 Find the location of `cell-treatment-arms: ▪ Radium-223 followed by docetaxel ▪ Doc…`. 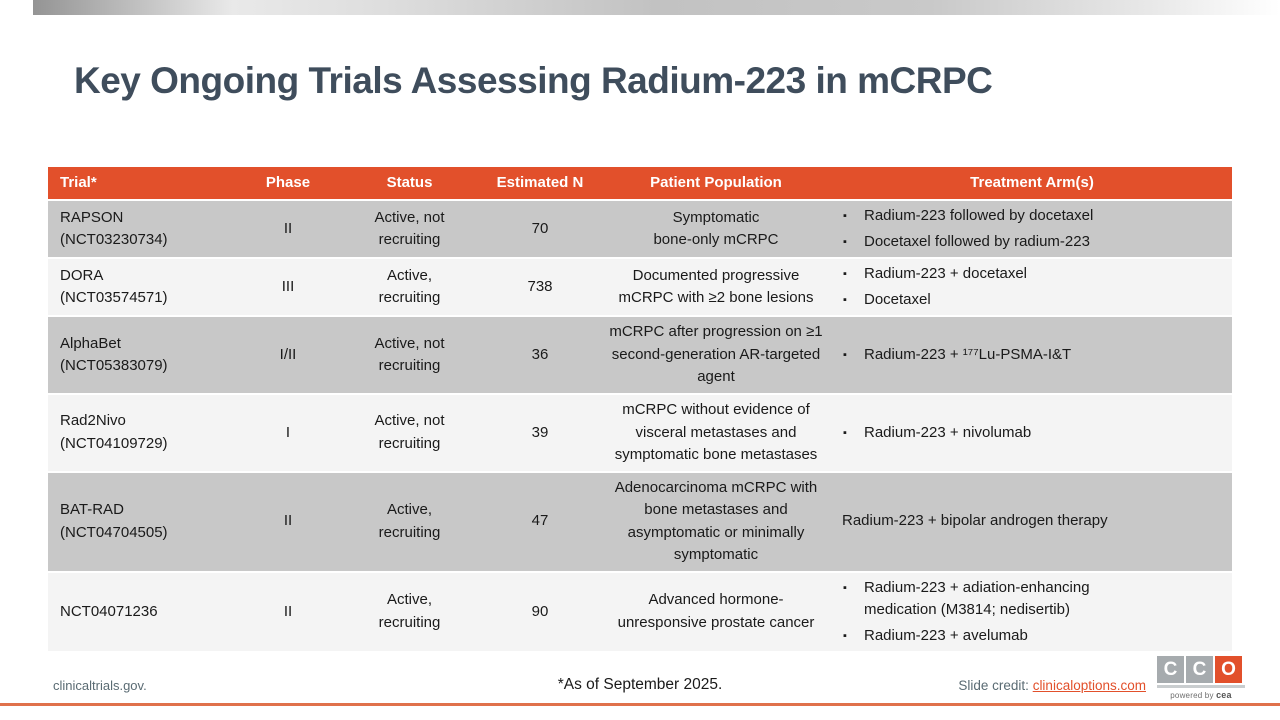

cell-treatment-arms: ▪ Radium-223 followed by docetaxel ▪ Doc… is located at coordinates (1032, 229).